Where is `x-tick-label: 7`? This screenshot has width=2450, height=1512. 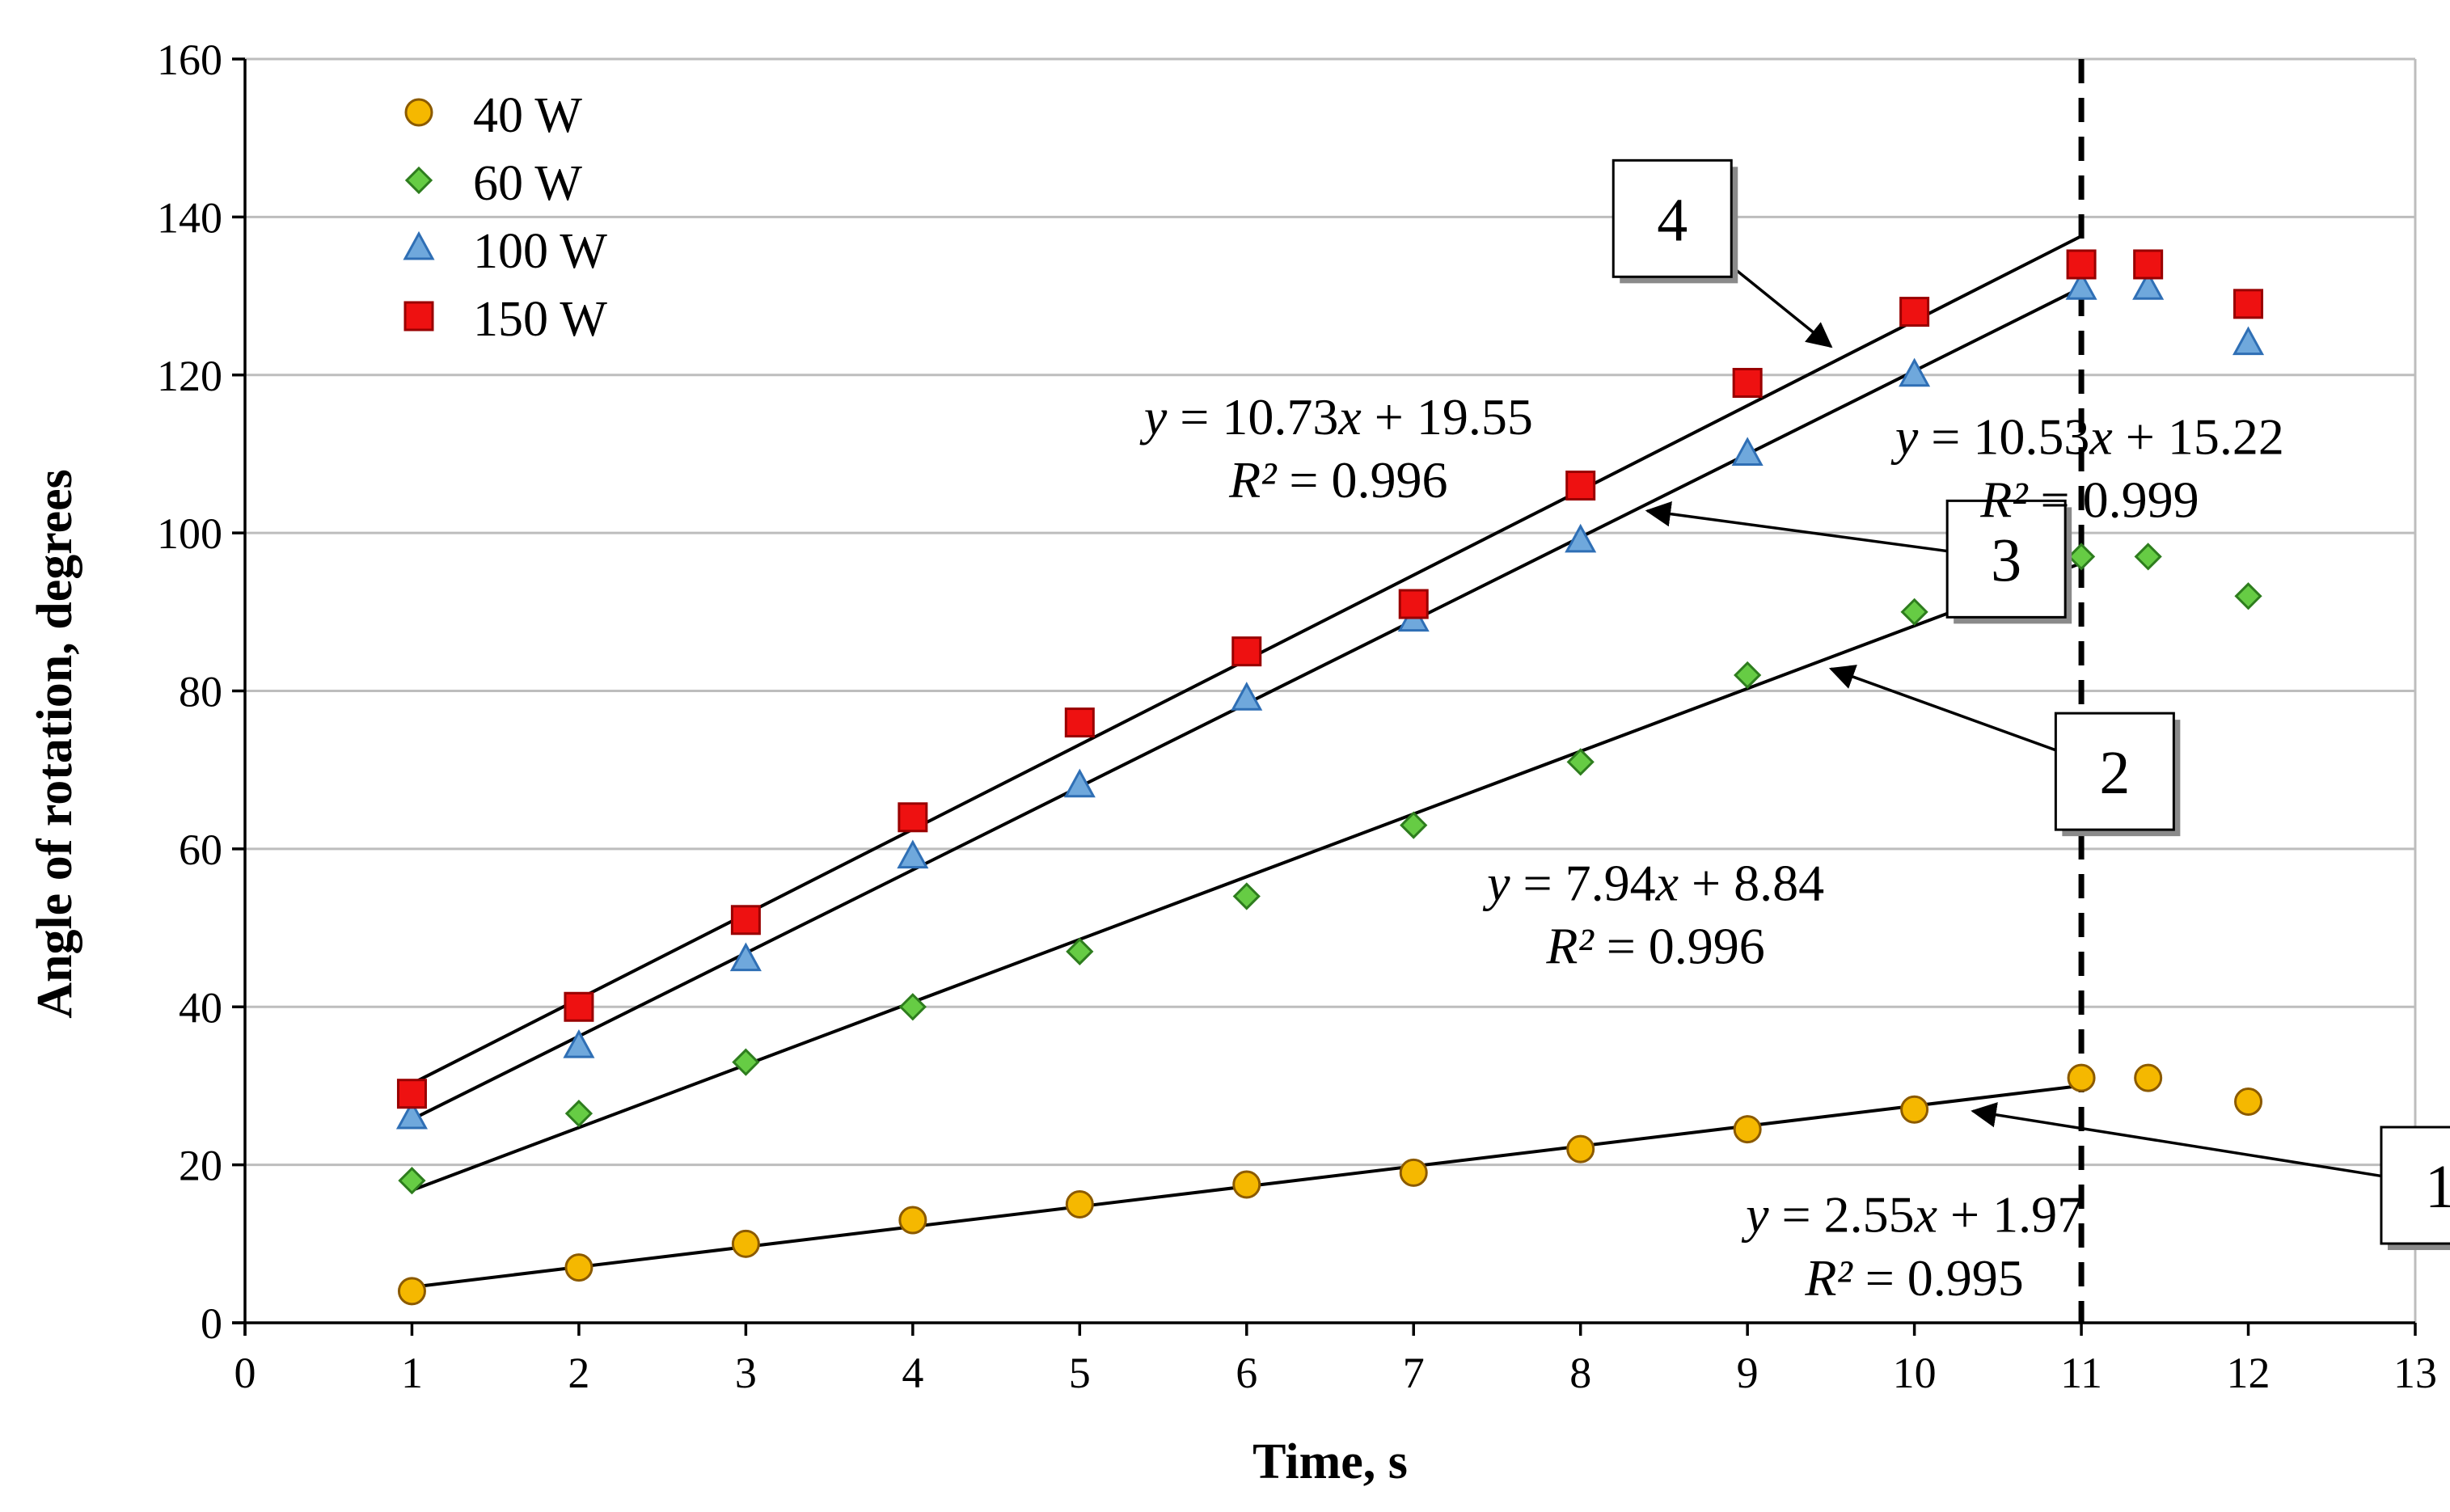 x-tick-label: 7 is located at coordinates (1414, 1373).